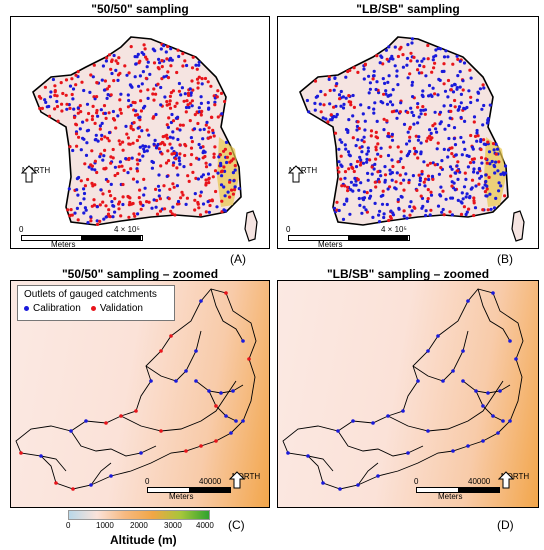 This screenshot has width=544, height=550. I want to click on altitude-tick: 2000, so click(139, 525).